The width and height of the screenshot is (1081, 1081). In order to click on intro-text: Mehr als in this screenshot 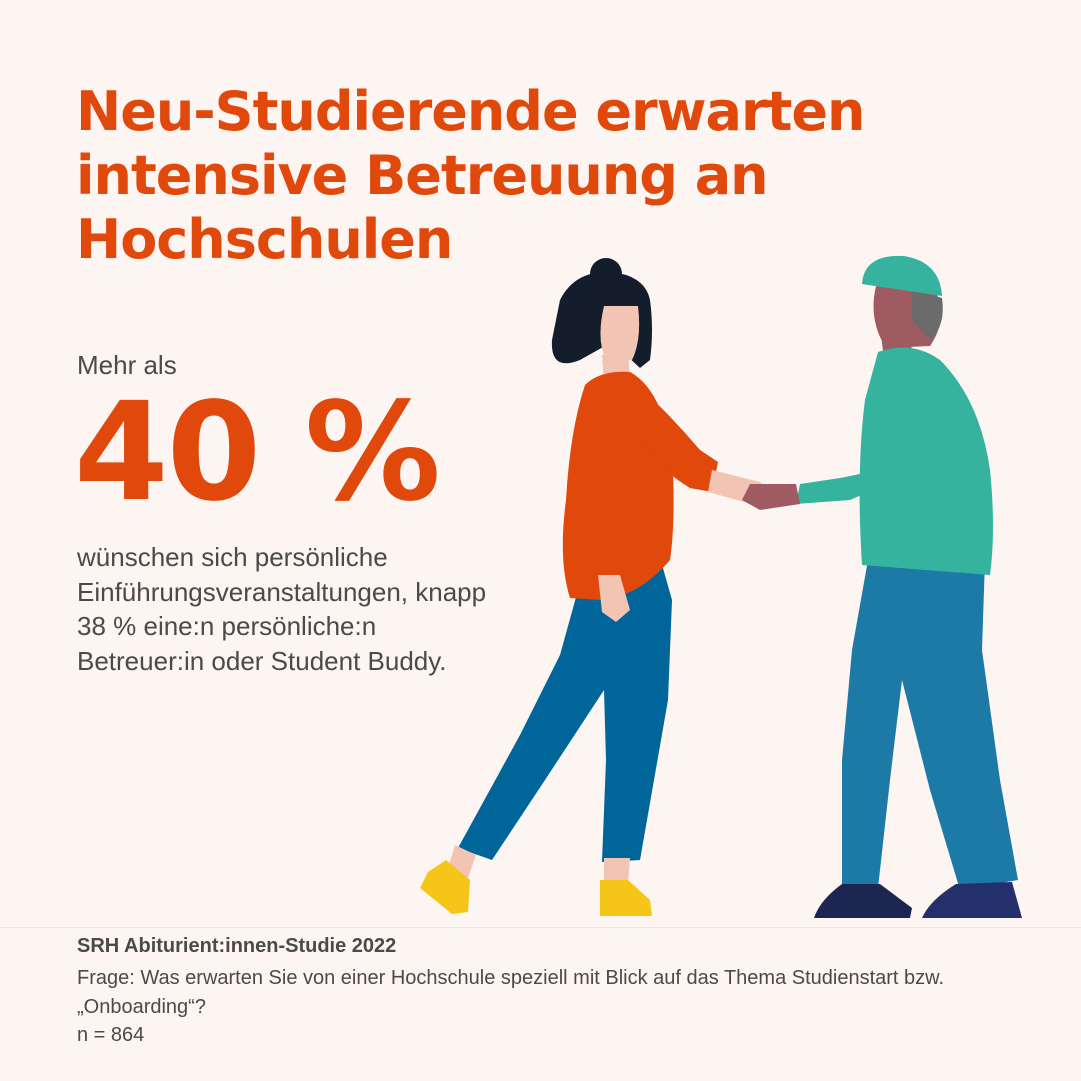, I will do `click(127, 365)`.